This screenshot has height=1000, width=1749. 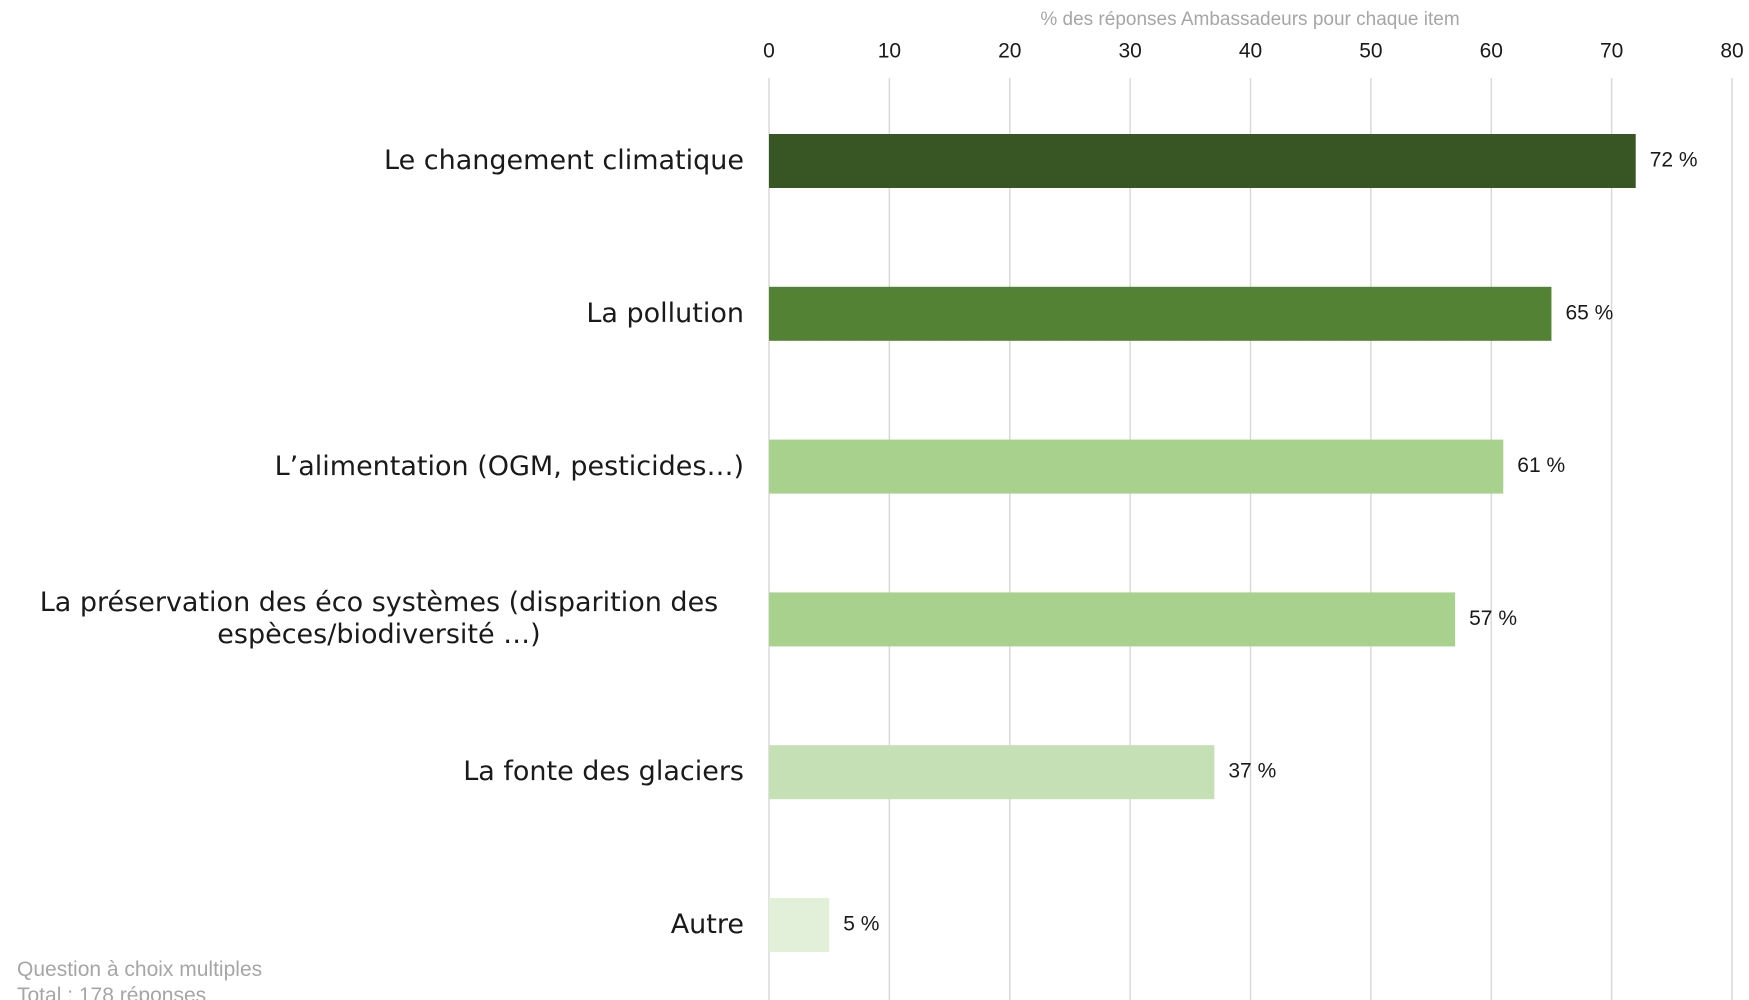 I want to click on x-tick-label: 50, so click(x=1370, y=51).